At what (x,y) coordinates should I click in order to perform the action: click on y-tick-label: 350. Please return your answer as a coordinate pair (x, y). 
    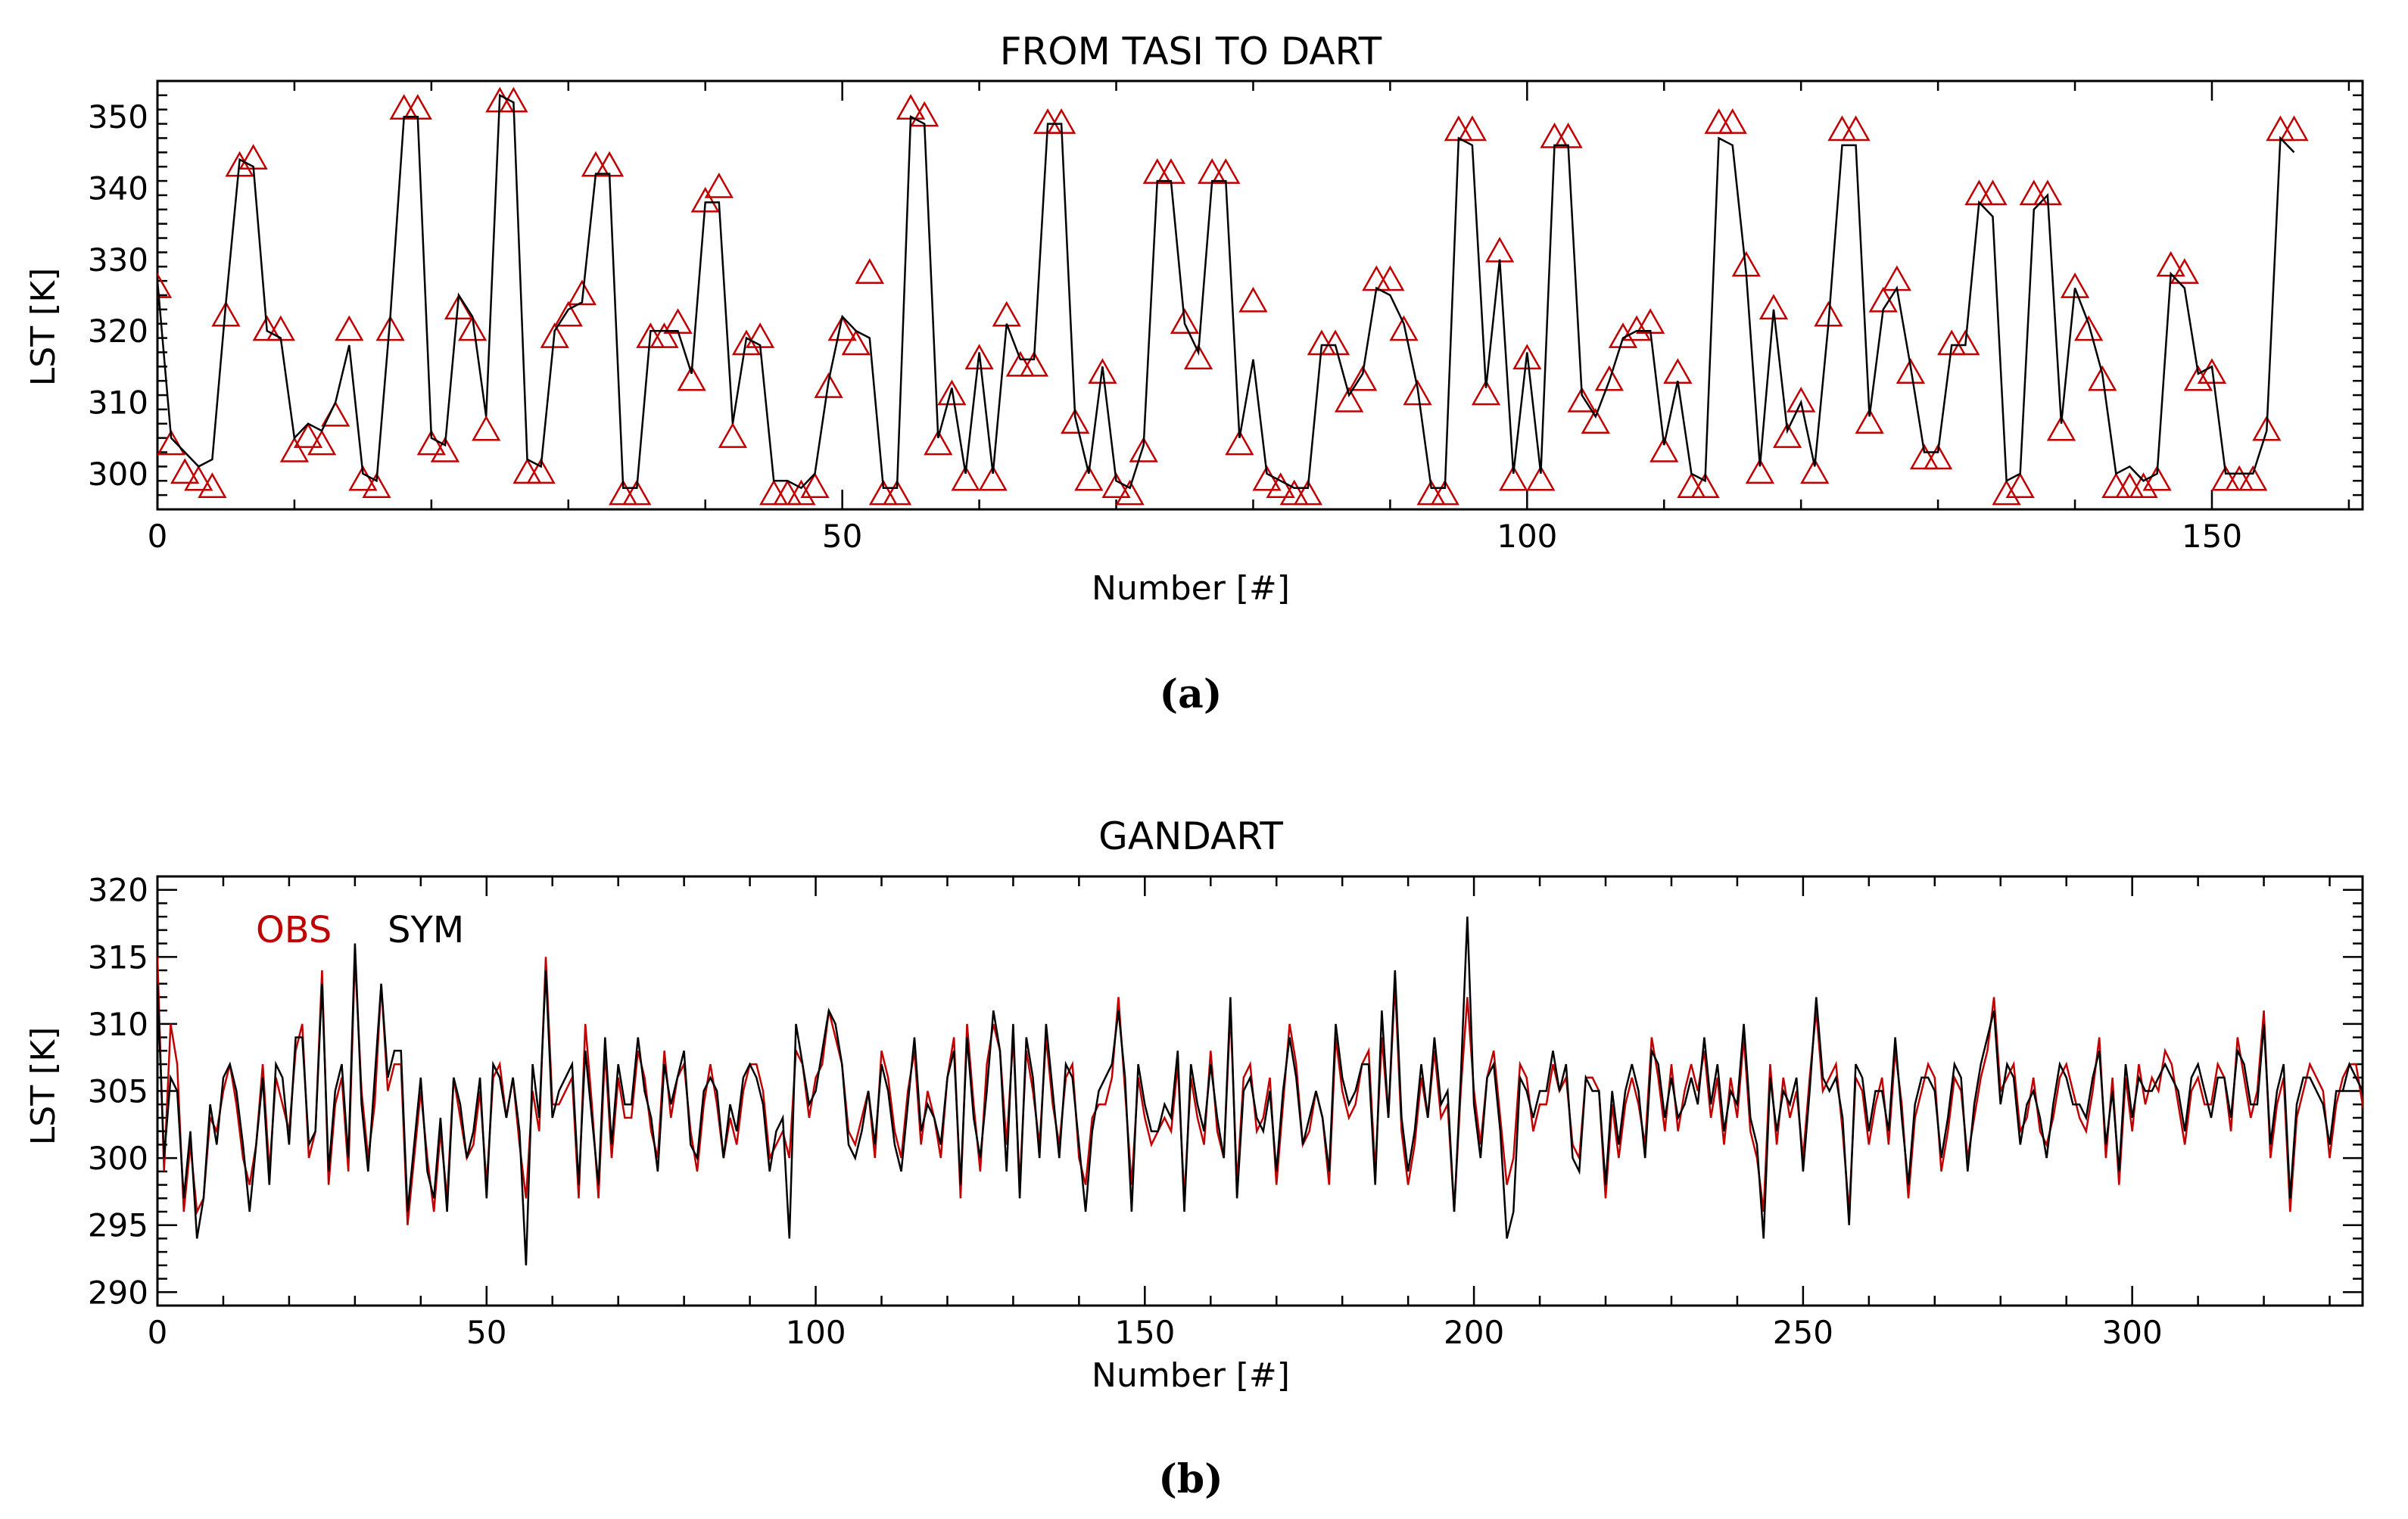
    Looking at the image, I should click on (118, 116).